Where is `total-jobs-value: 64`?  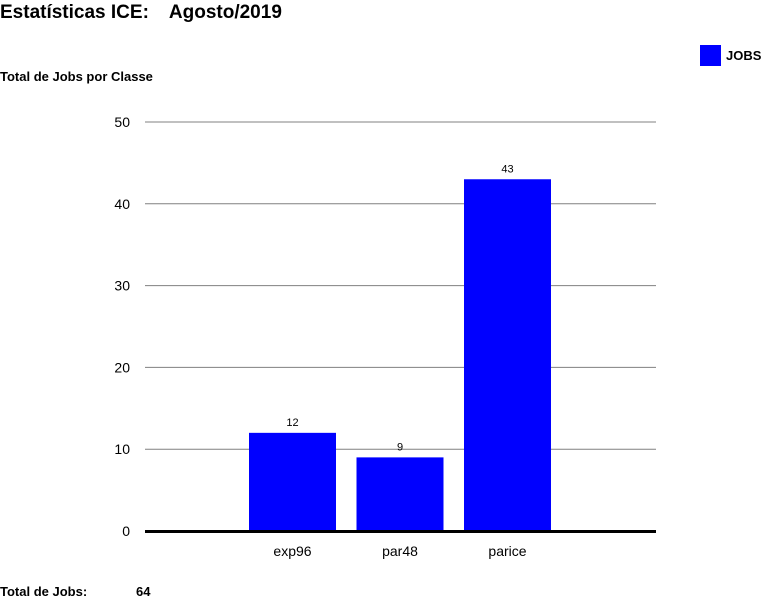 total-jobs-value: 64 is located at coordinates (143, 591).